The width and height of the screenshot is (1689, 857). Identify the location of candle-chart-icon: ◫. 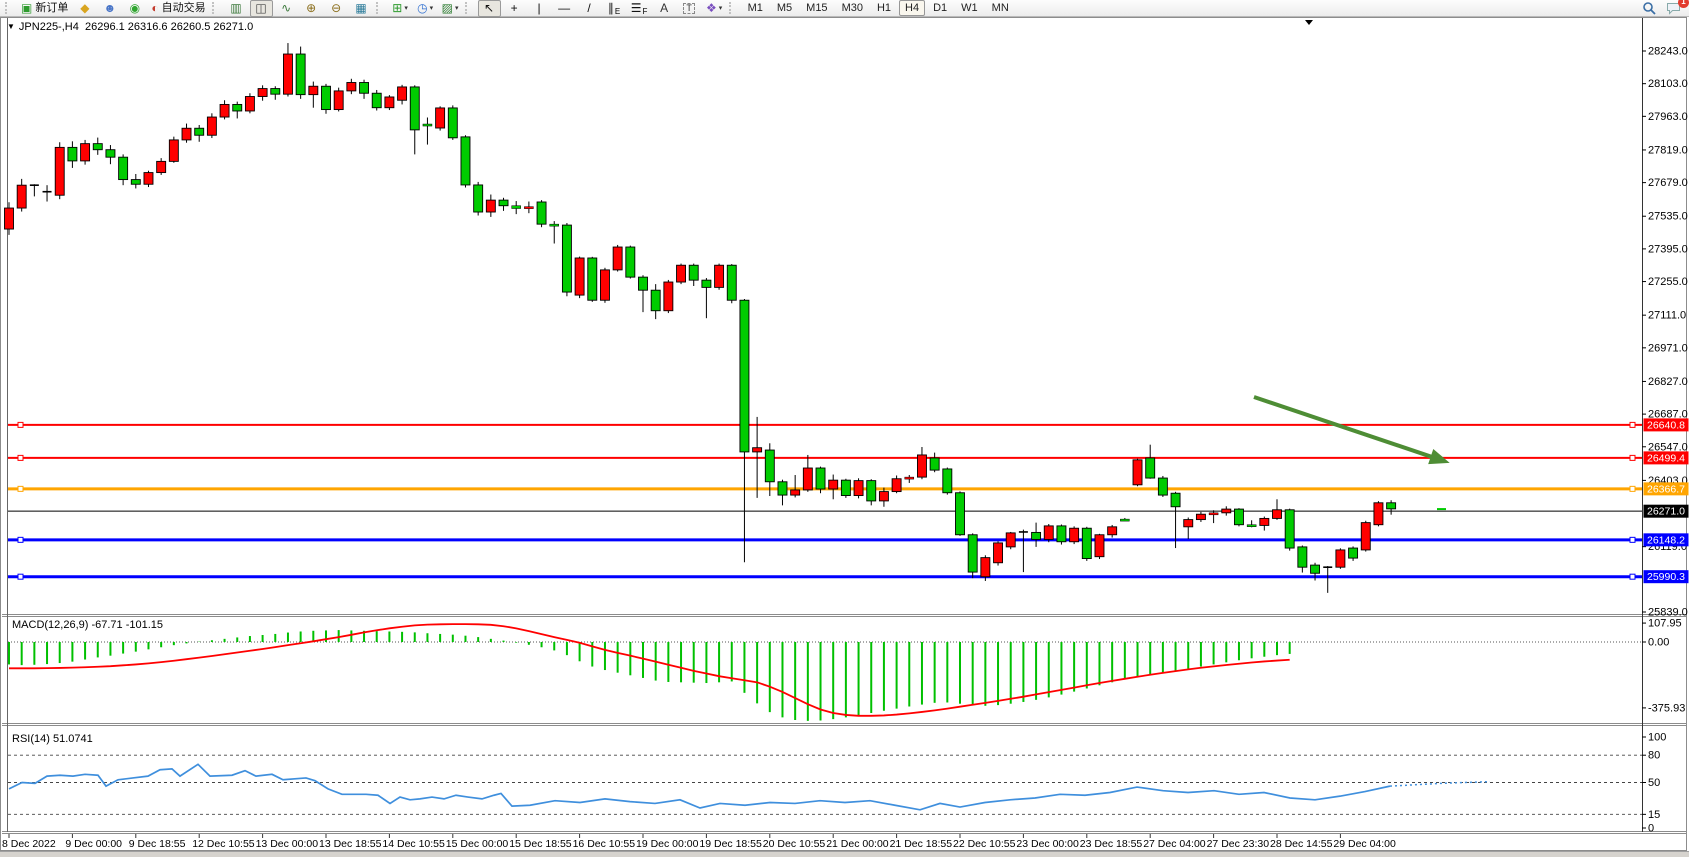
(261, 8).